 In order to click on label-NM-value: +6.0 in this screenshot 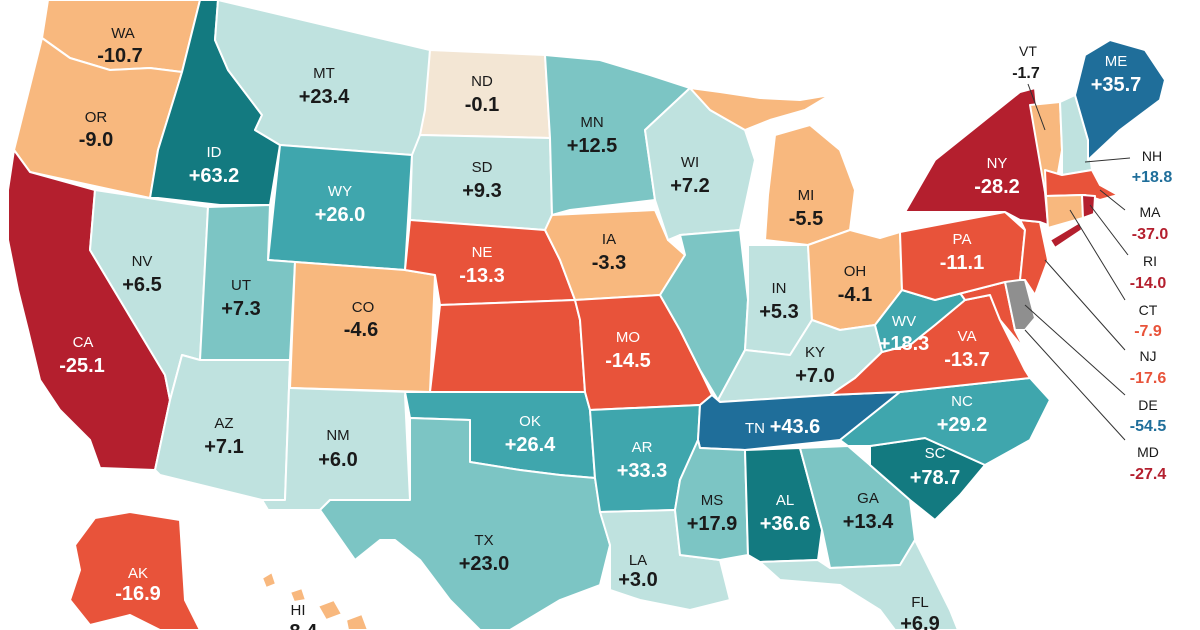, I will do `click(337, 460)`.